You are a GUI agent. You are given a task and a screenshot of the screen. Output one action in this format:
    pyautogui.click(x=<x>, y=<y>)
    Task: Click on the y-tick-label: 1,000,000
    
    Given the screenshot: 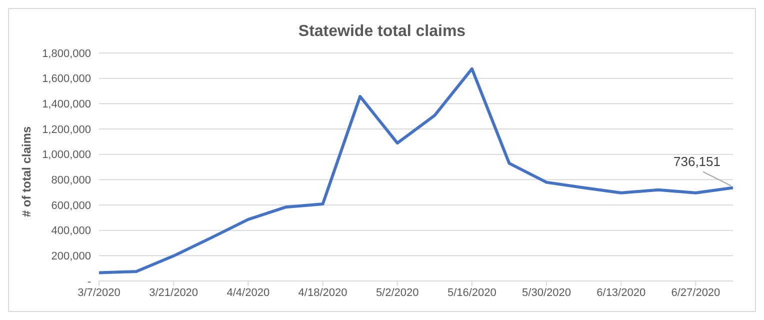 What is the action you would take?
    pyautogui.click(x=66, y=155)
    